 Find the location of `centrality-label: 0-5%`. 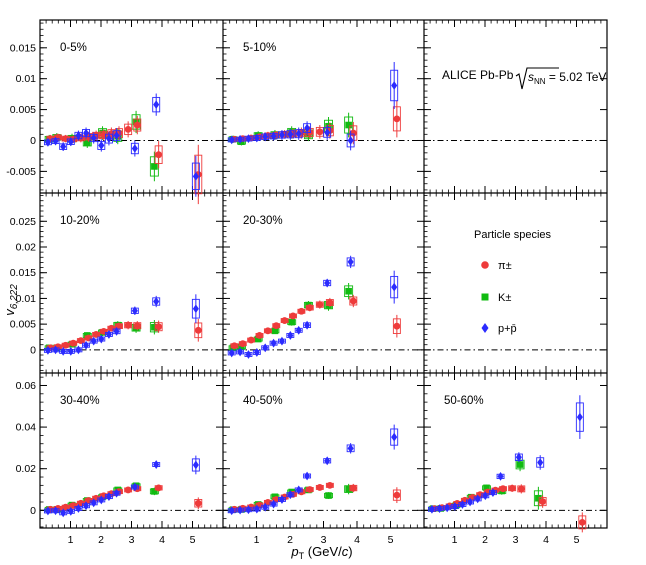

centrality-label: 0-5% is located at coordinates (73, 48).